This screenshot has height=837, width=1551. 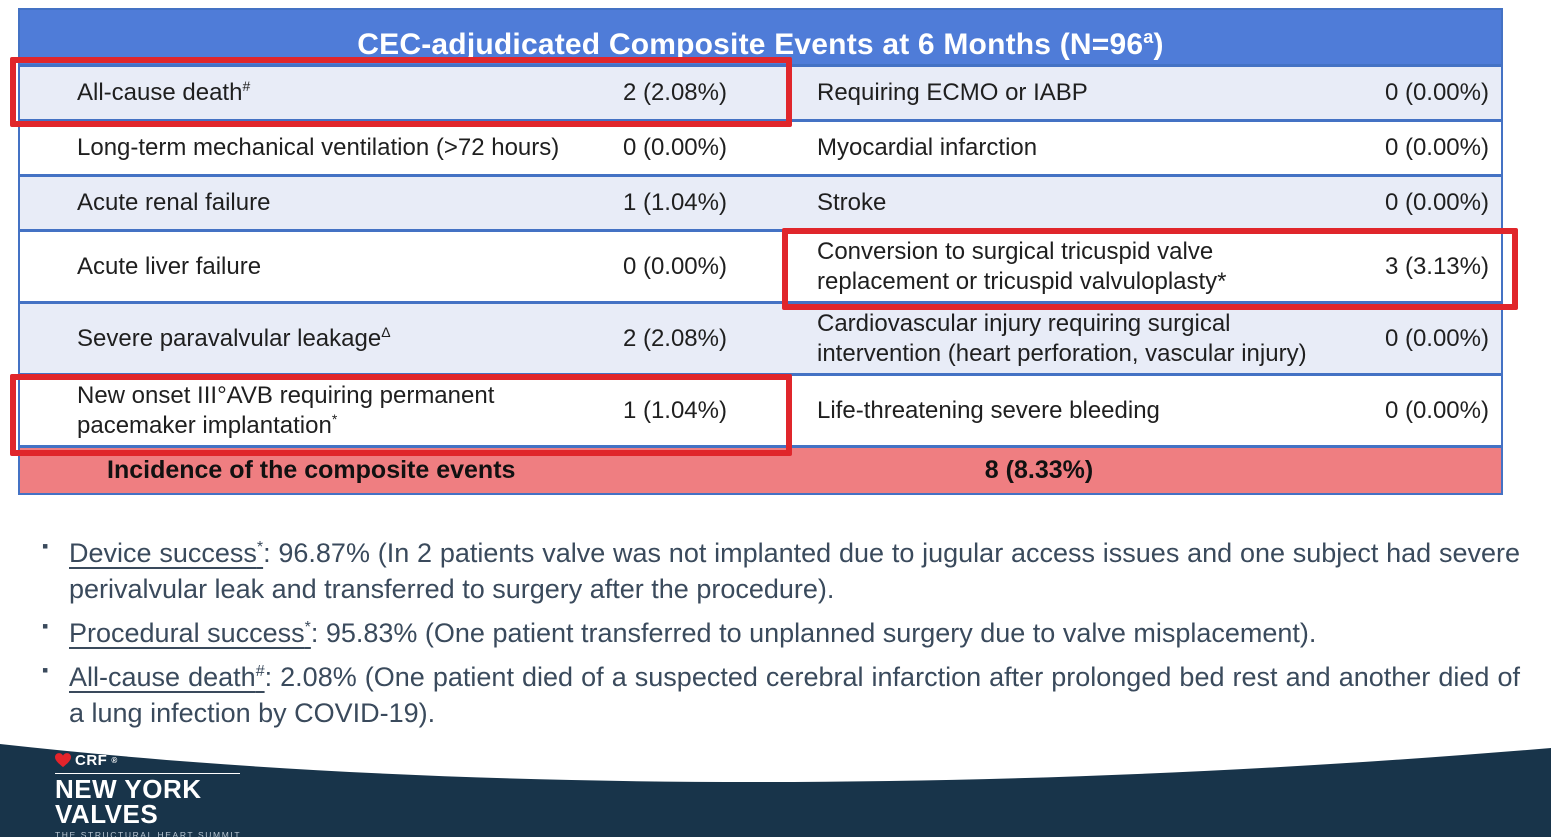 What do you see at coordinates (229, 338) in the screenshot?
I see `event-label-text: Severe paravalvular leakage` at bounding box center [229, 338].